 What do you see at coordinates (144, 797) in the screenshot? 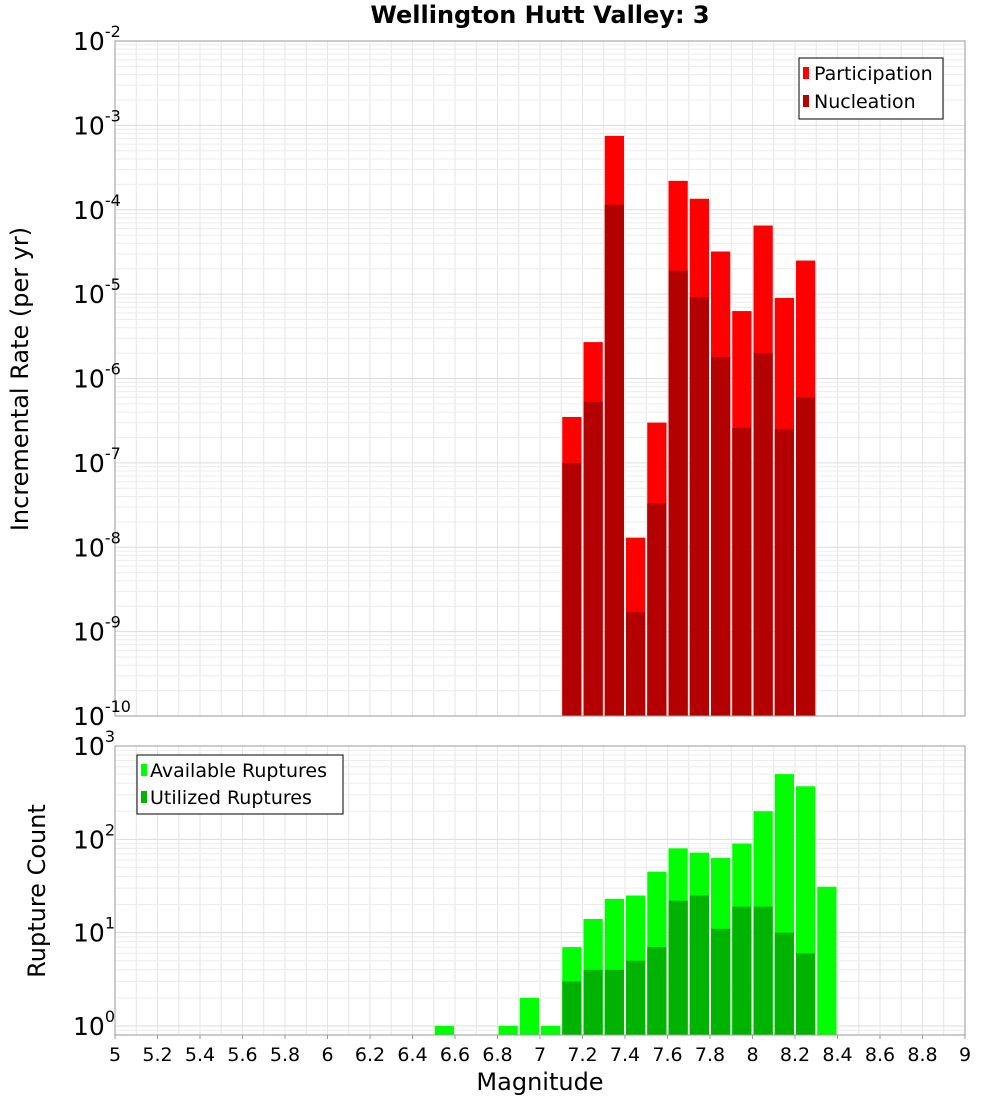
I see `legend-swatch-utilized` at bounding box center [144, 797].